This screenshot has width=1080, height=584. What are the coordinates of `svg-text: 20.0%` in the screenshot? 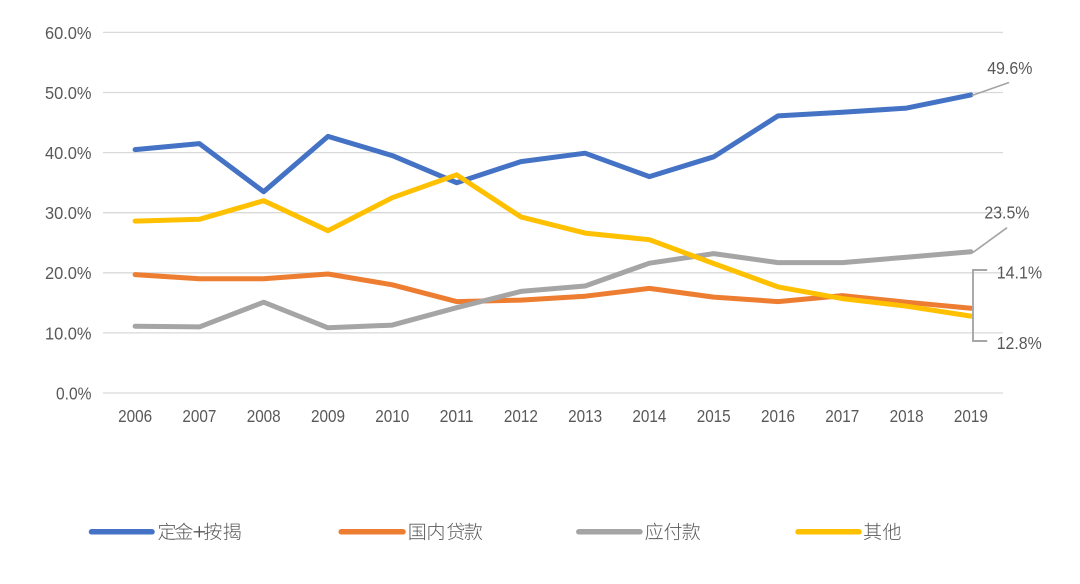 It's located at (68, 273).